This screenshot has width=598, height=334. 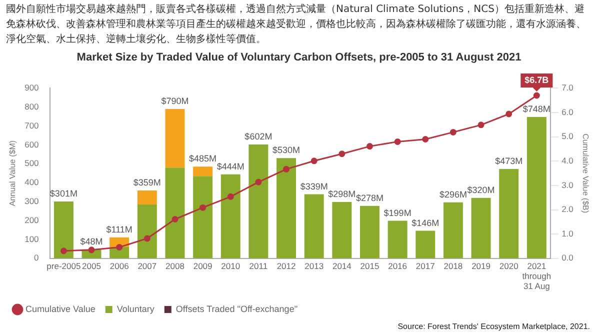 What do you see at coordinates (426, 223) in the screenshot?
I see `total-label: $146M` at bounding box center [426, 223].